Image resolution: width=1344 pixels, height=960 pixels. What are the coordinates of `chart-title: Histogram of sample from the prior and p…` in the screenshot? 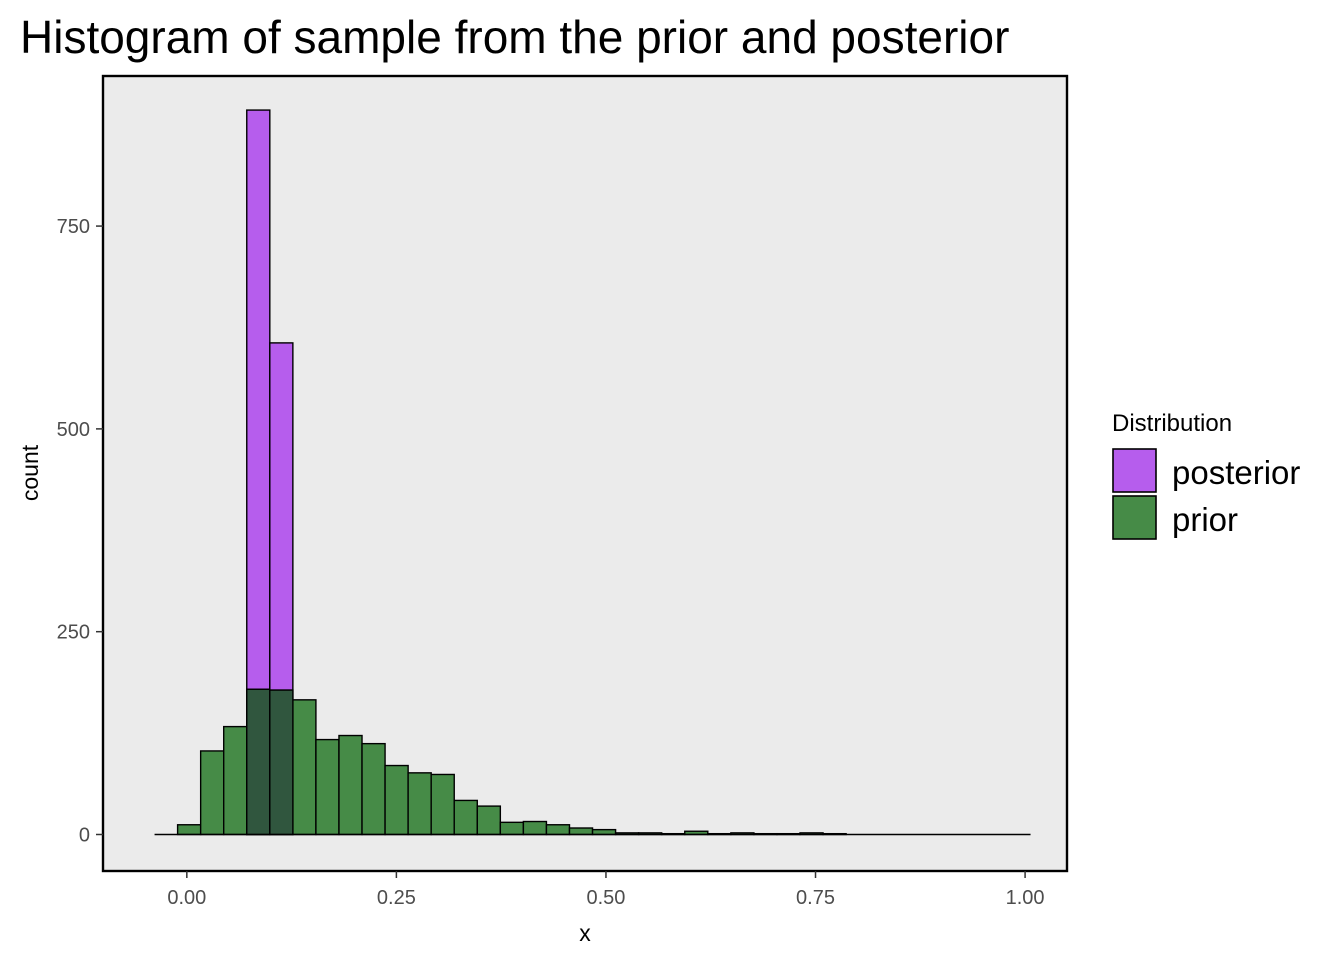 It's located at (514, 37).